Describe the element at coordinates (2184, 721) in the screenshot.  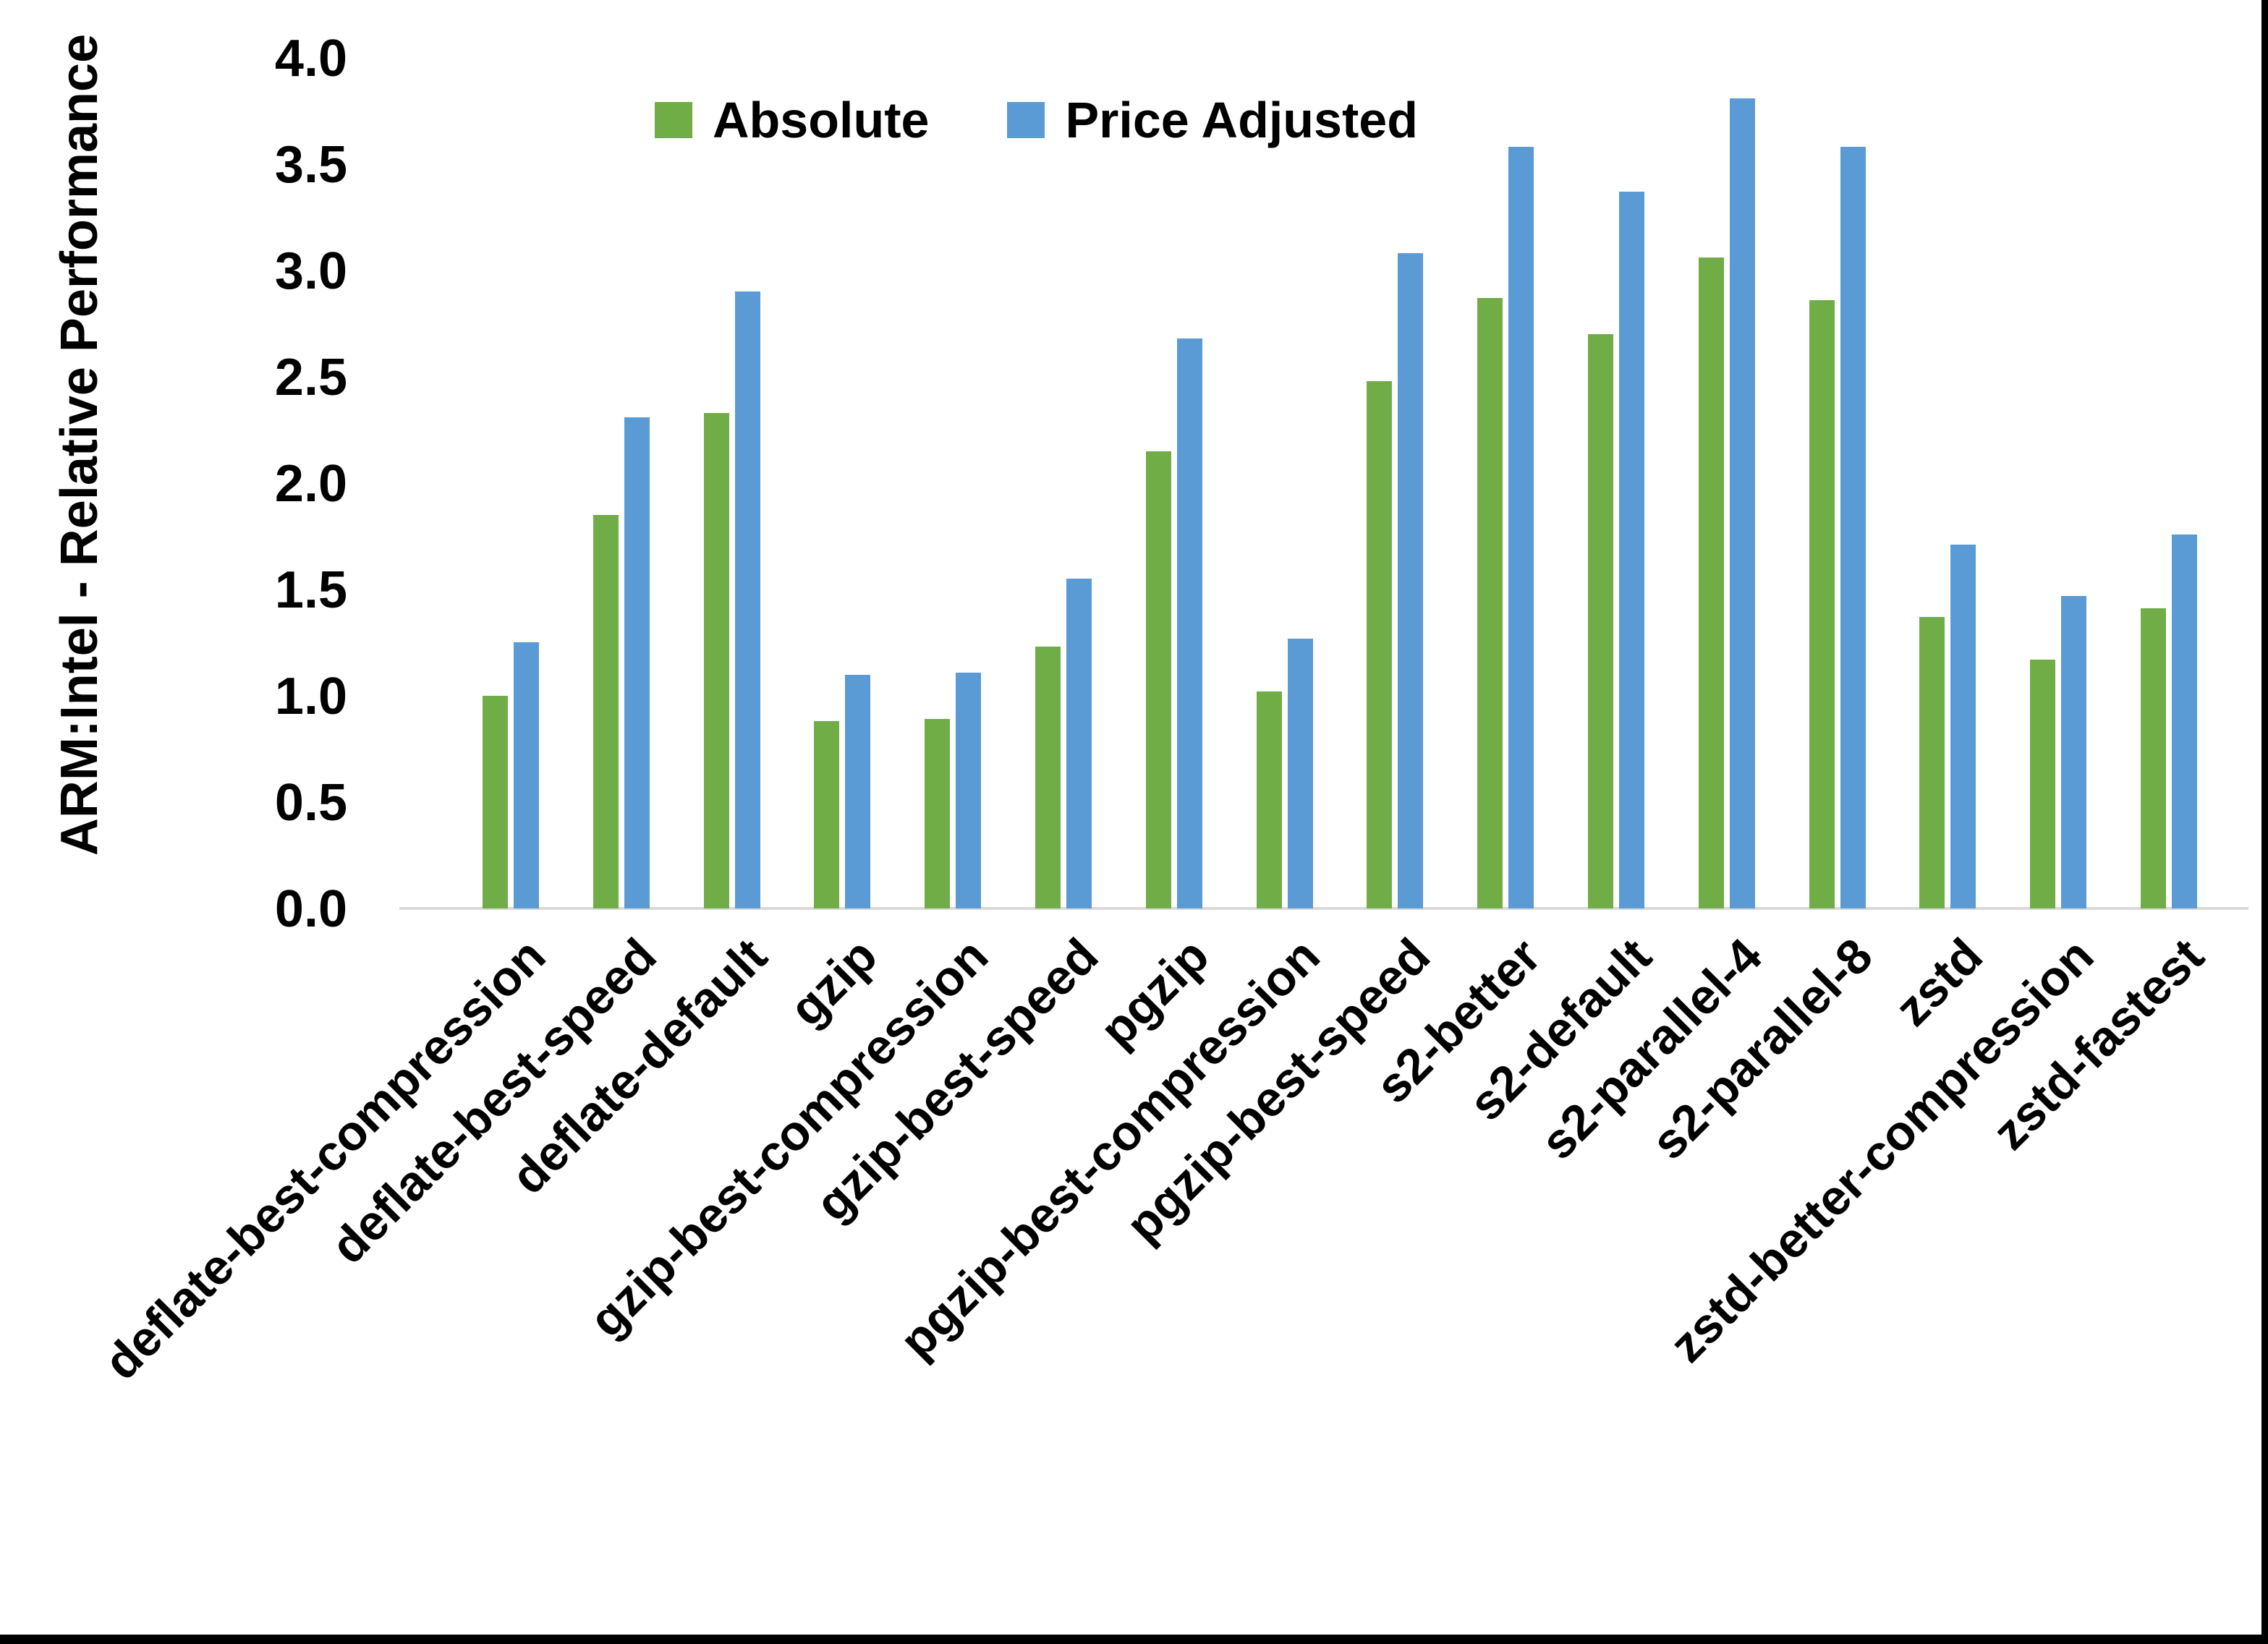
I see `bar-price-adjusted-zstd-fastest` at that location.